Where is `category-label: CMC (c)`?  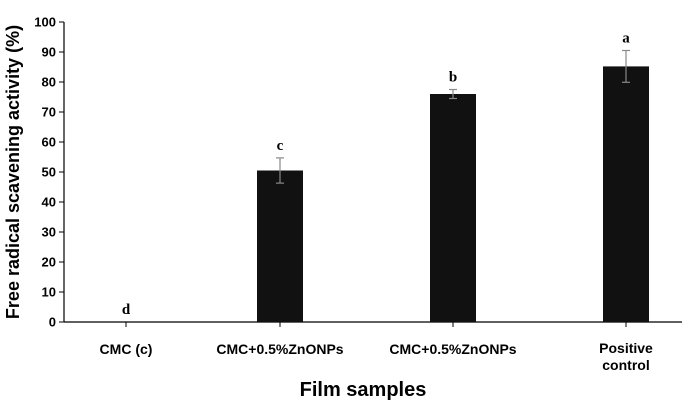 category-label: CMC (c) is located at coordinates (126, 349).